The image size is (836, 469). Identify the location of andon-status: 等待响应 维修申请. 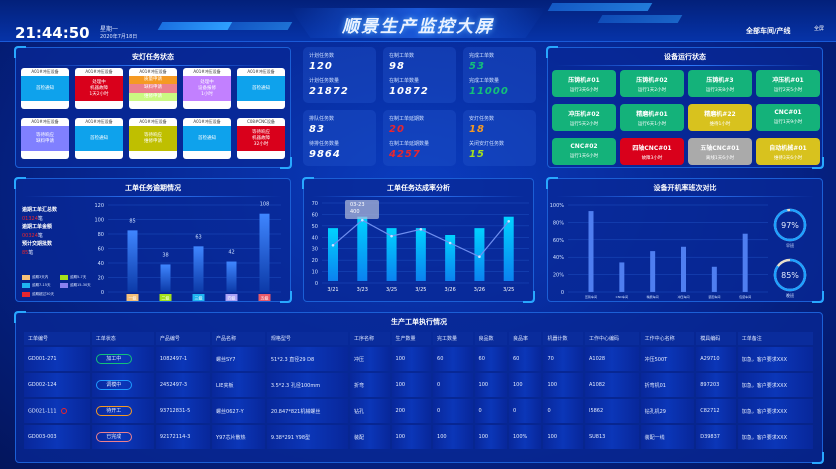
(153, 138).